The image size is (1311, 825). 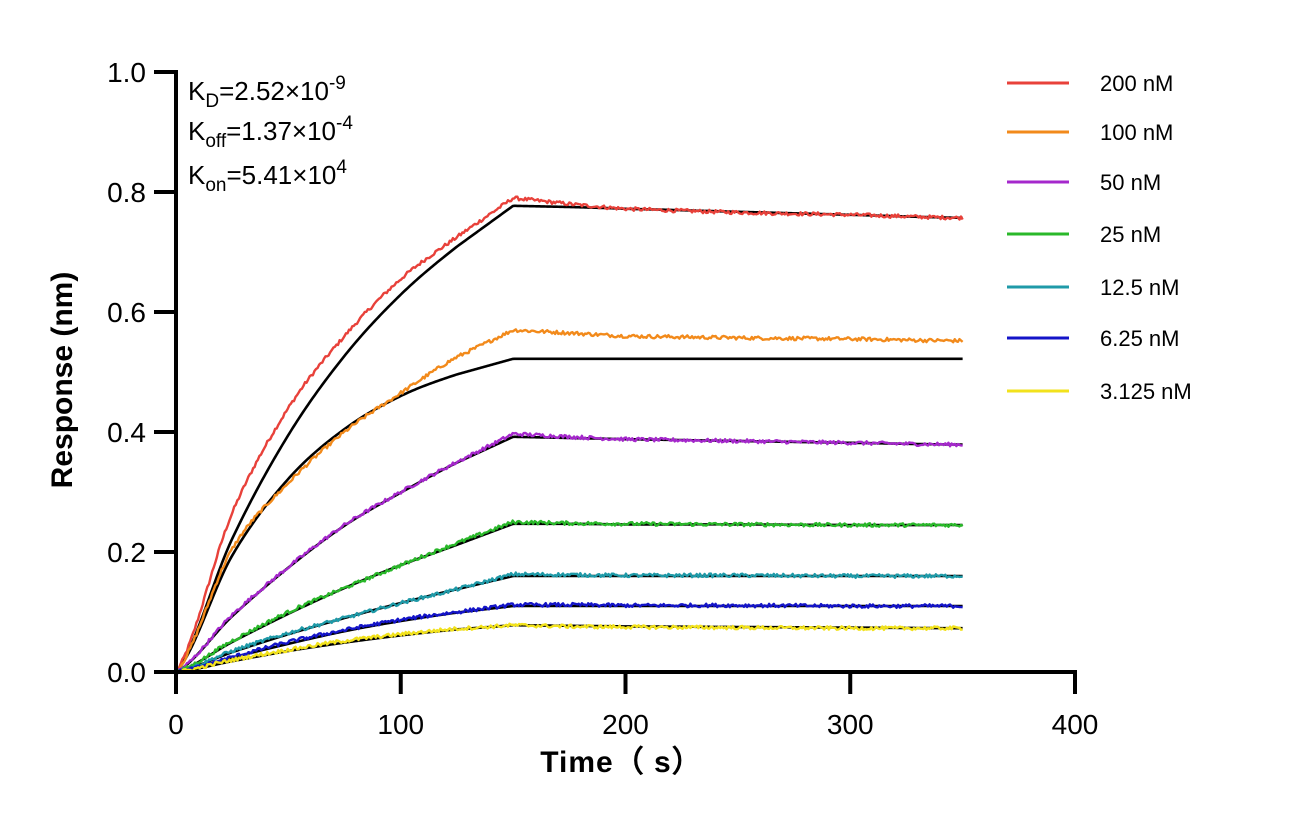 What do you see at coordinates (1140, 287) in the screenshot?
I see `legend-label-4: 12.5 nM` at bounding box center [1140, 287].